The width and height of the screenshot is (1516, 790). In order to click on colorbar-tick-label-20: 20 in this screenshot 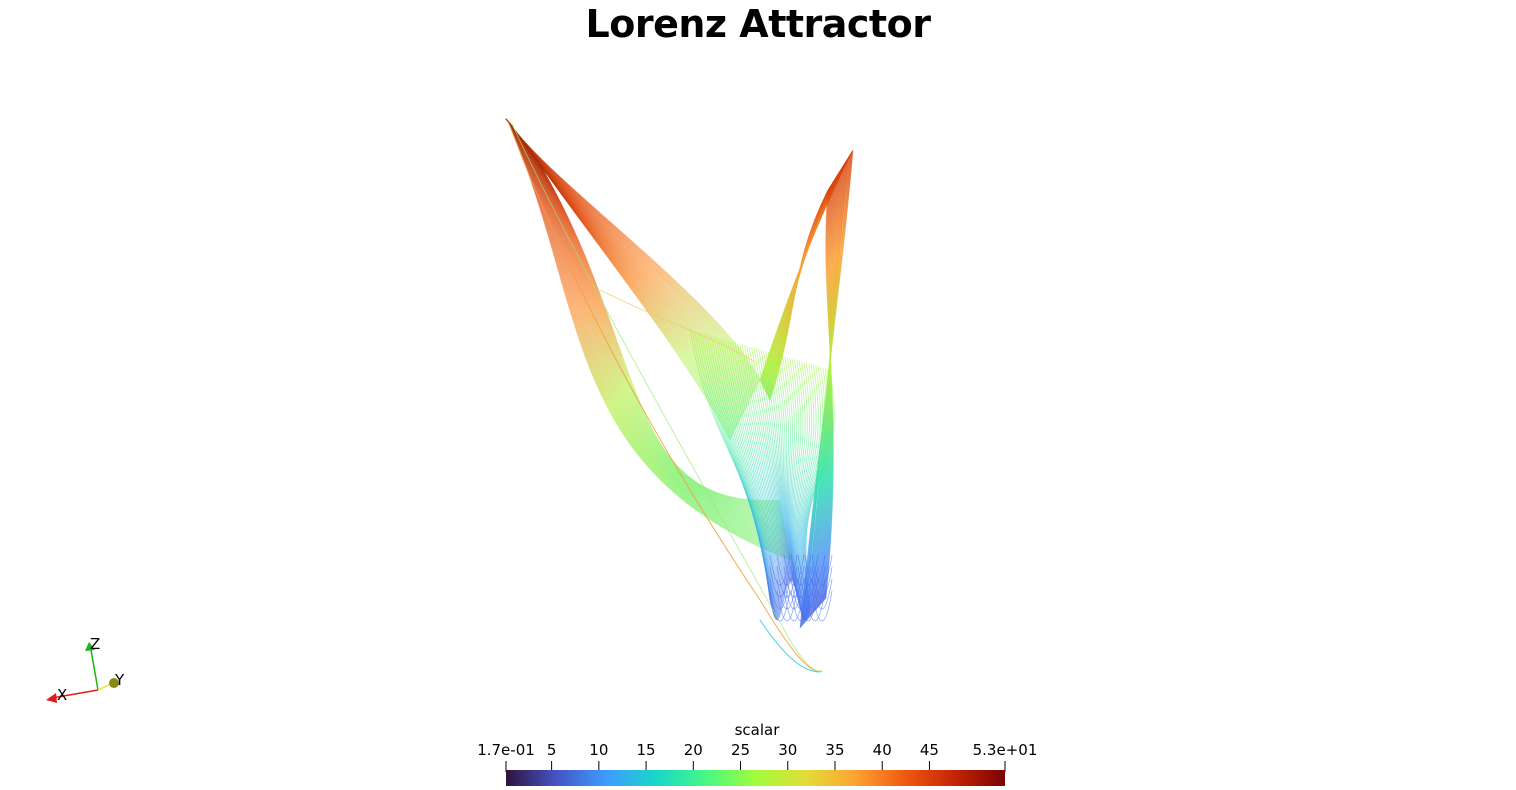, I will do `click(693, 750)`.